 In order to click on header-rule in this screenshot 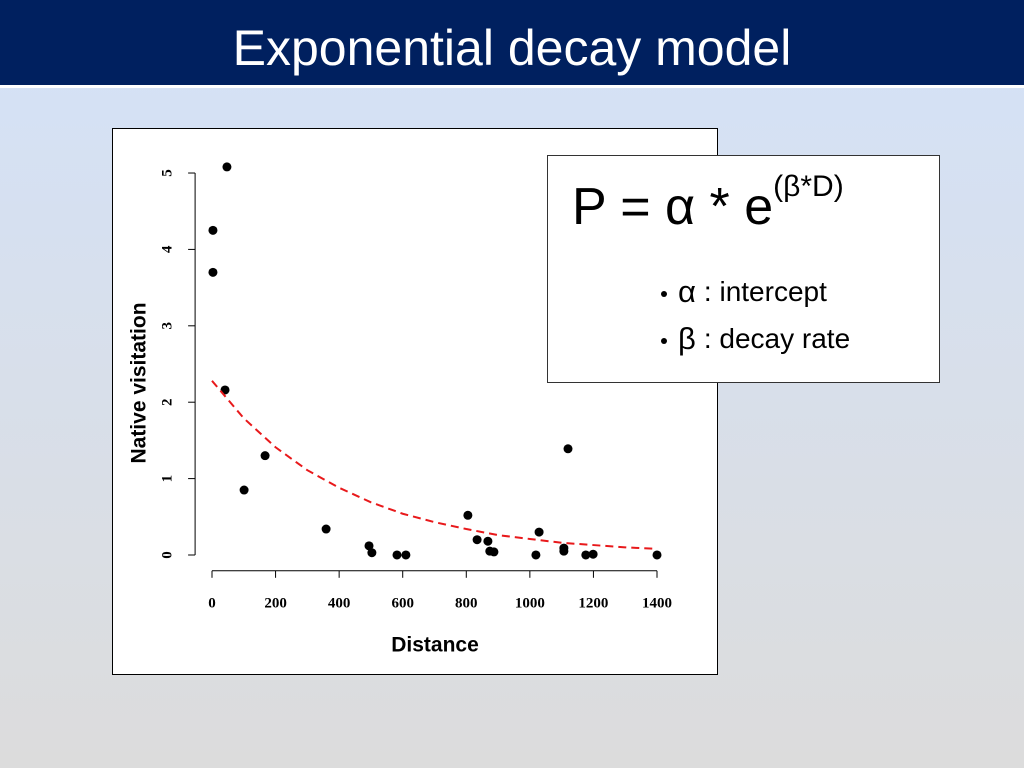, I will do `click(512, 86)`.